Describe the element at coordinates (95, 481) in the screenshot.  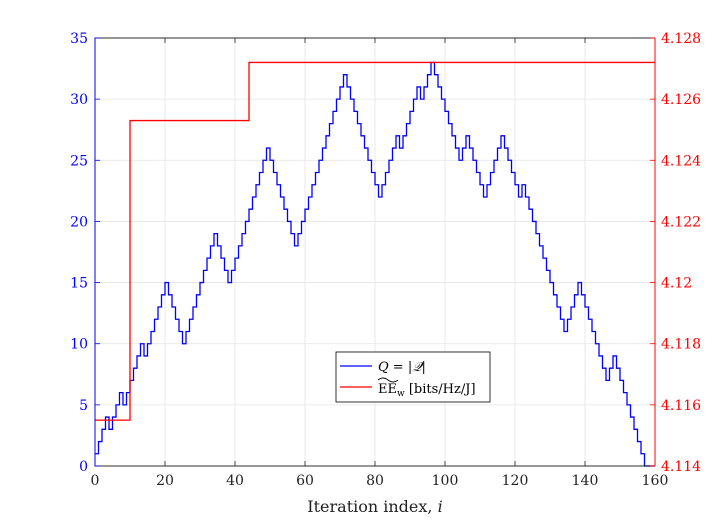
I see `x-tick-label-0: 0` at that location.